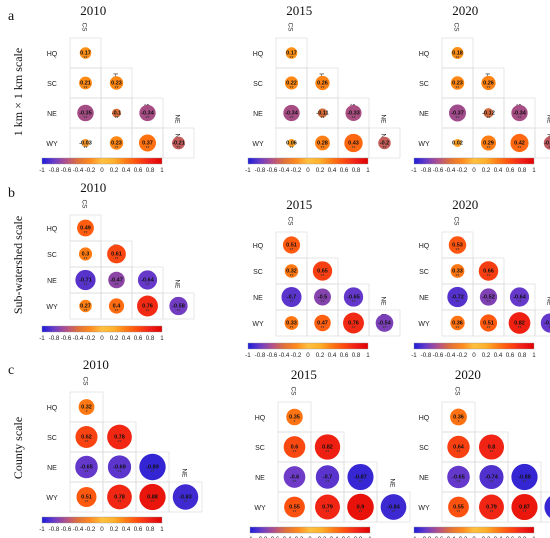  What do you see at coordinates (116, 114) in the screenshot?
I see `correlation-value: -0.1` at bounding box center [116, 114].